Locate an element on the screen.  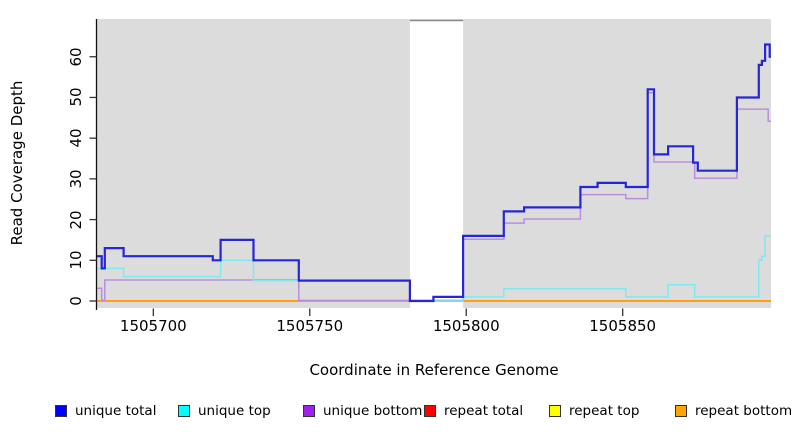
legend-label-unique-bottom: unique bottom is located at coordinates (373, 411).